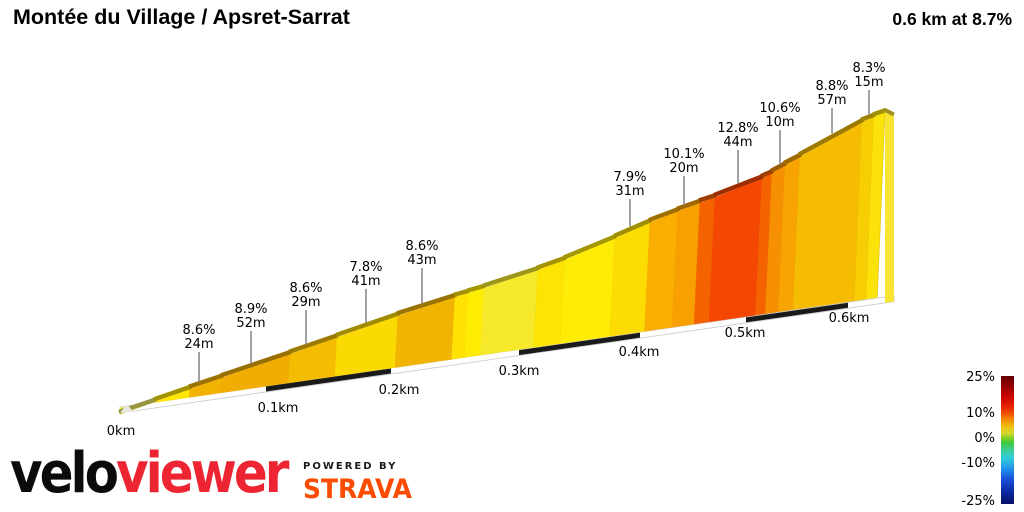 The width and height of the screenshot is (1024, 512). What do you see at coordinates (639, 352) in the screenshot?
I see `km-label: 0.4km` at bounding box center [639, 352].